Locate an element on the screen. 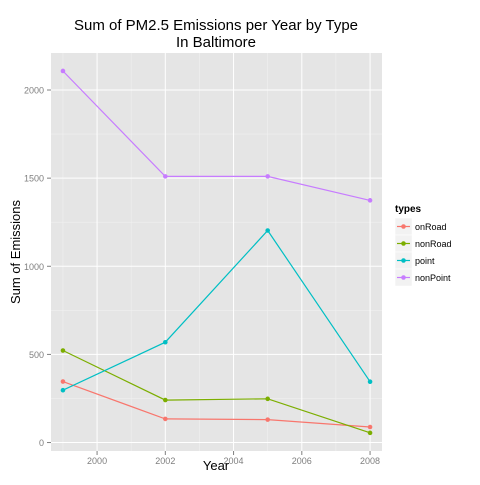  y-axis-ticks: 0 500 1000 1500 2000 is located at coordinates (37, 267).